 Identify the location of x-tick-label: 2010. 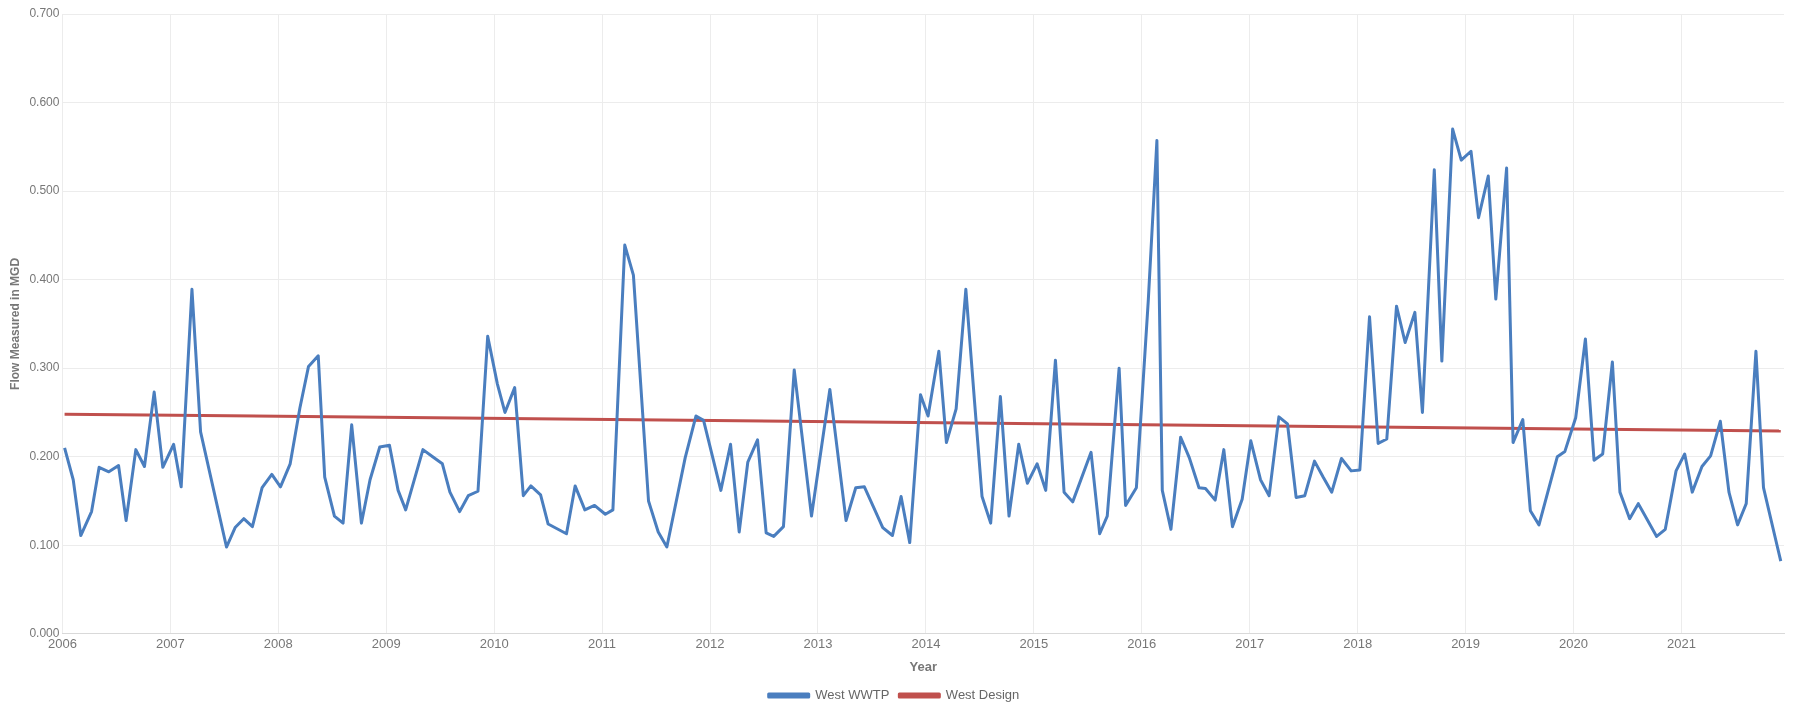
(494, 644).